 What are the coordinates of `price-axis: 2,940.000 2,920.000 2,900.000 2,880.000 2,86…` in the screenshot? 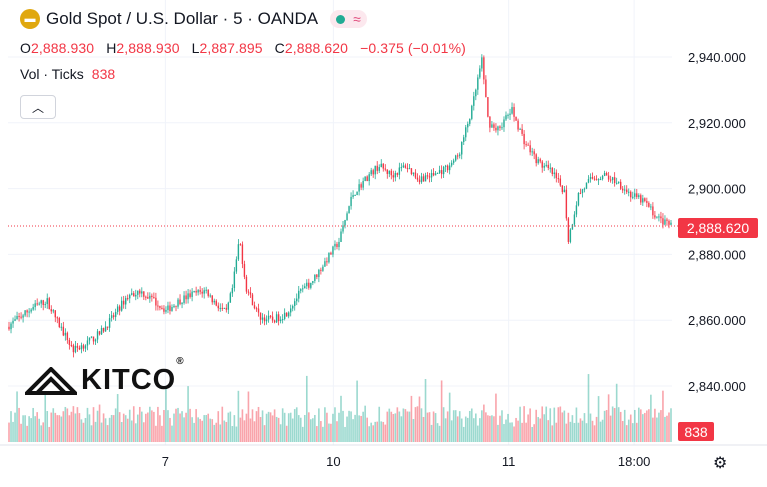 It's located at (717, 222).